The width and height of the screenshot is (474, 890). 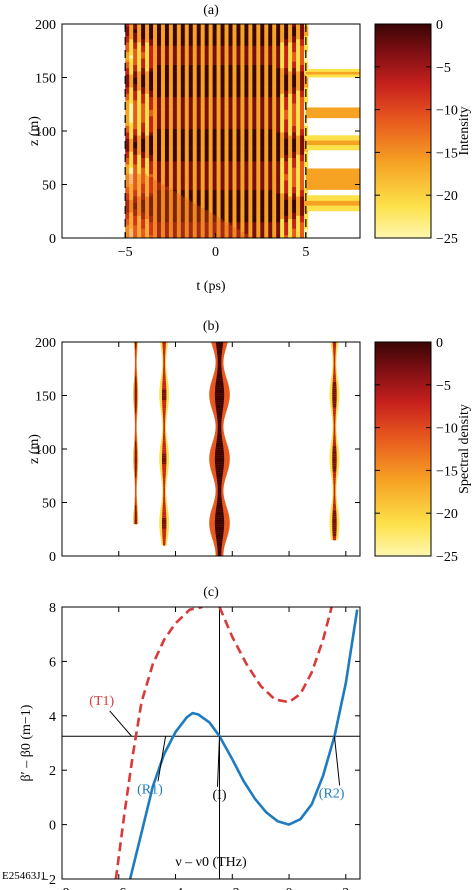 I want to click on intensity-wedge, so click(x=165, y=209).